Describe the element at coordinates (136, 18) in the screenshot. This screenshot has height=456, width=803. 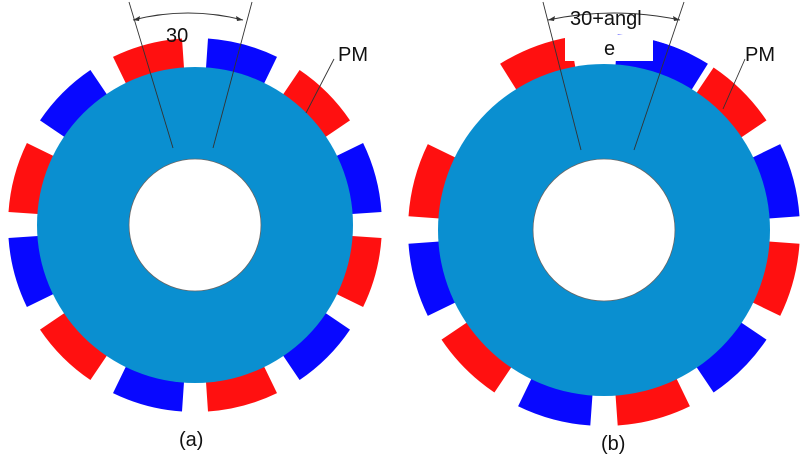
I see `angle-arrow-left-a` at that location.